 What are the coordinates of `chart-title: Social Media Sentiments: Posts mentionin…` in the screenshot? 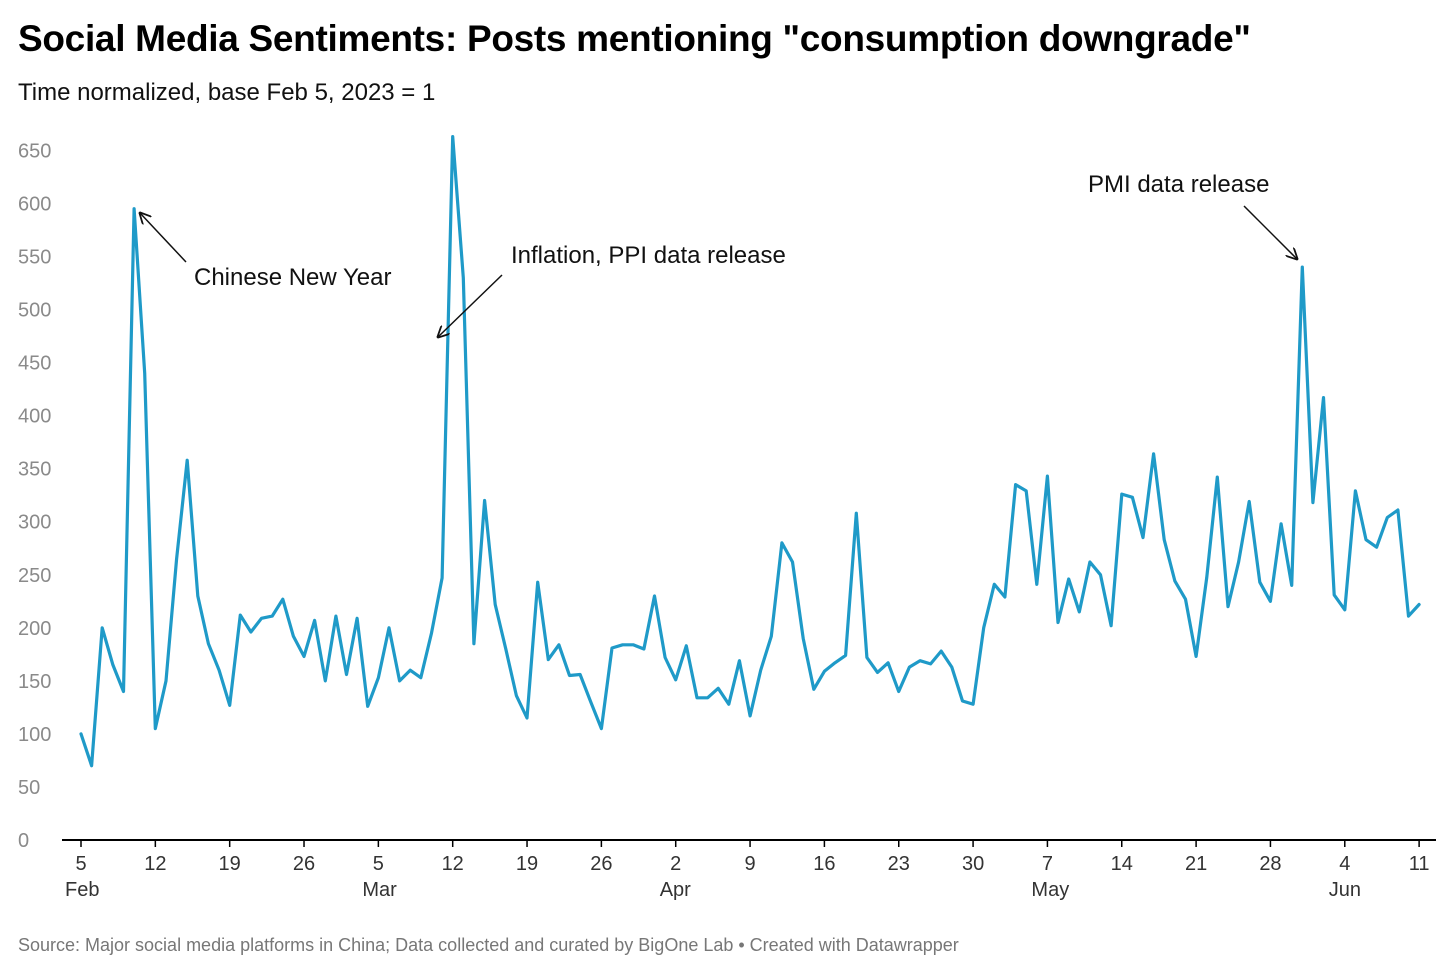 It's located at (634, 38).